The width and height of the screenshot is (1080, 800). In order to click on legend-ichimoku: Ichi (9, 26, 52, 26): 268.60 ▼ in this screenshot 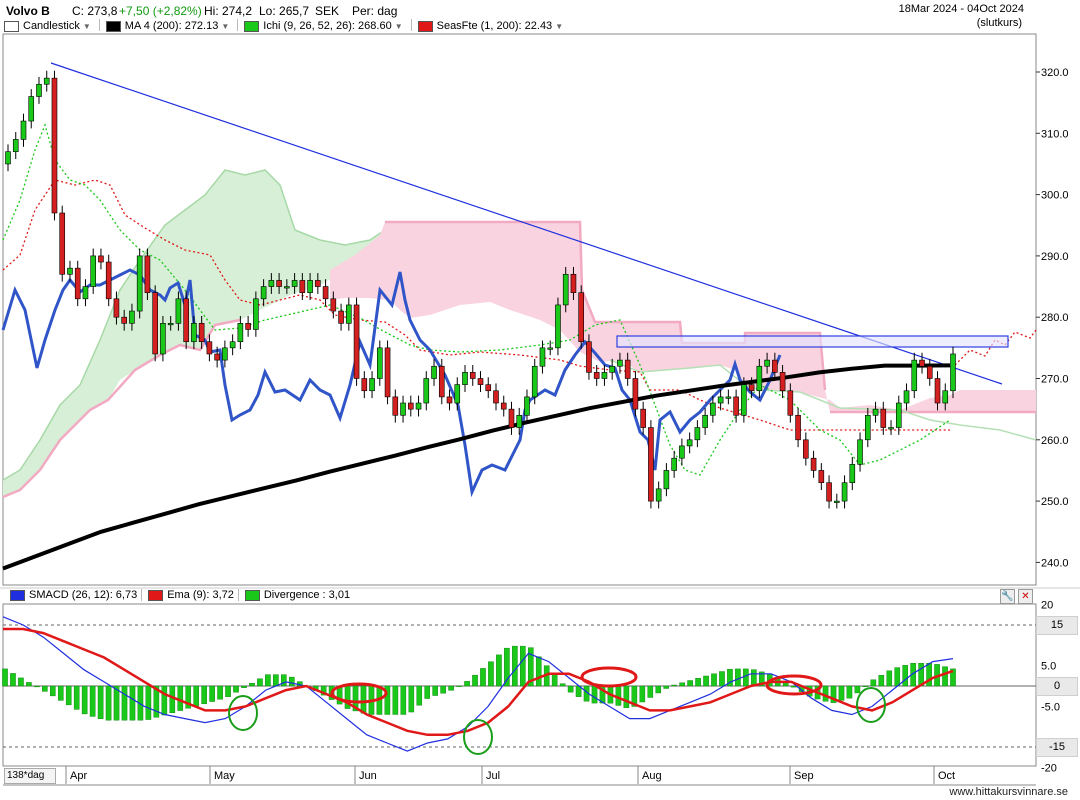, I will do `click(325, 26)`.